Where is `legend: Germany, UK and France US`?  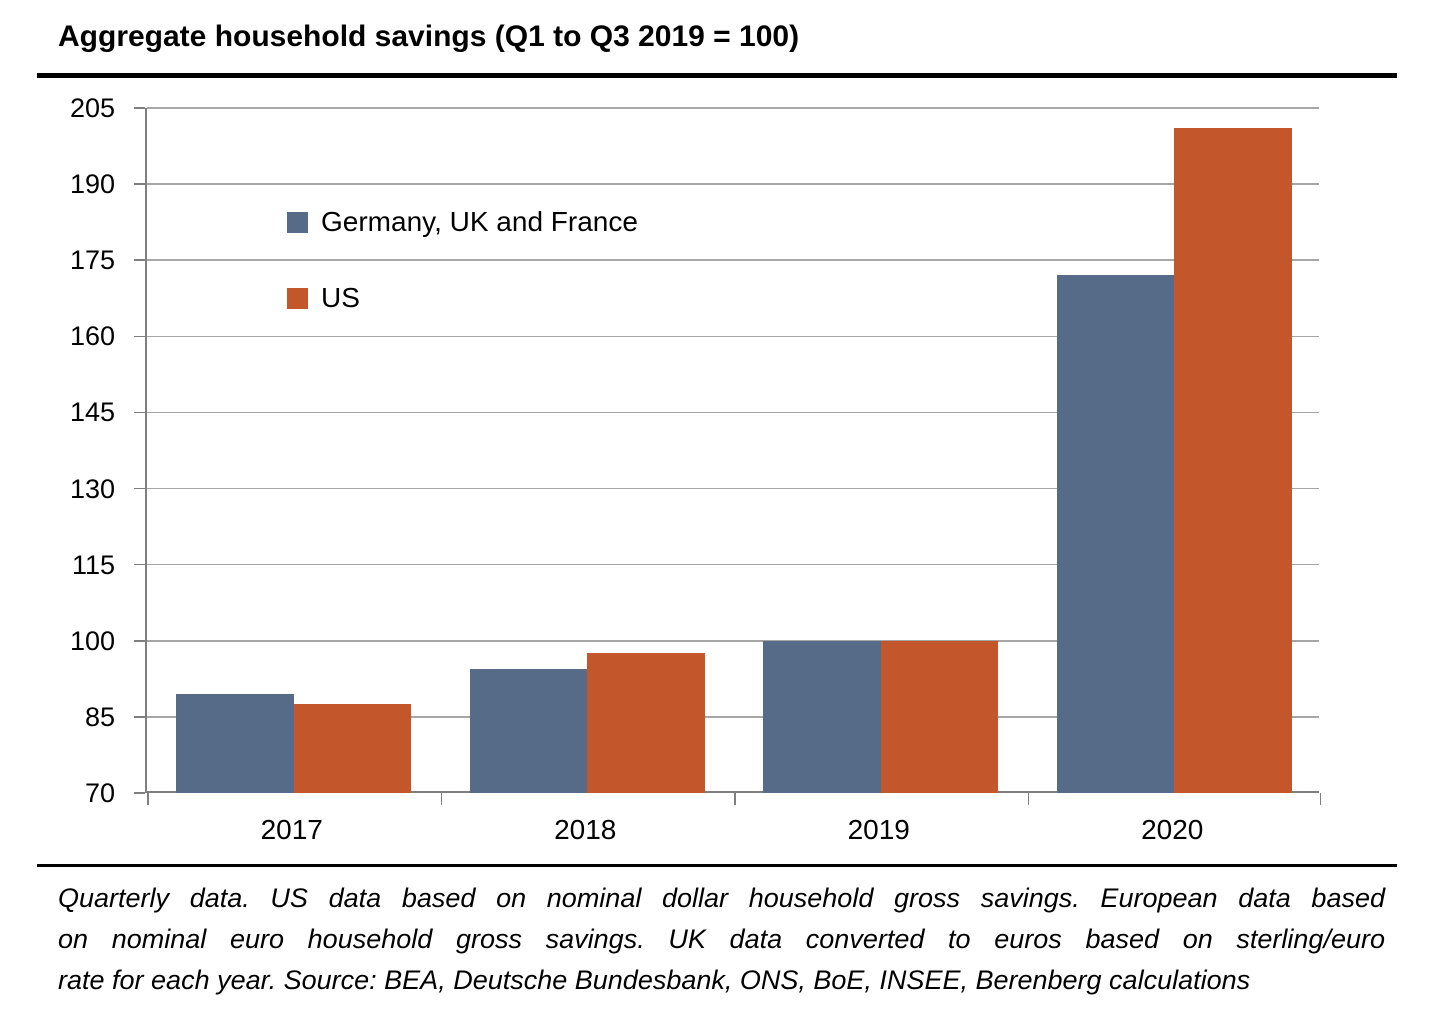 legend: Germany, UK and France US is located at coordinates (462, 260).